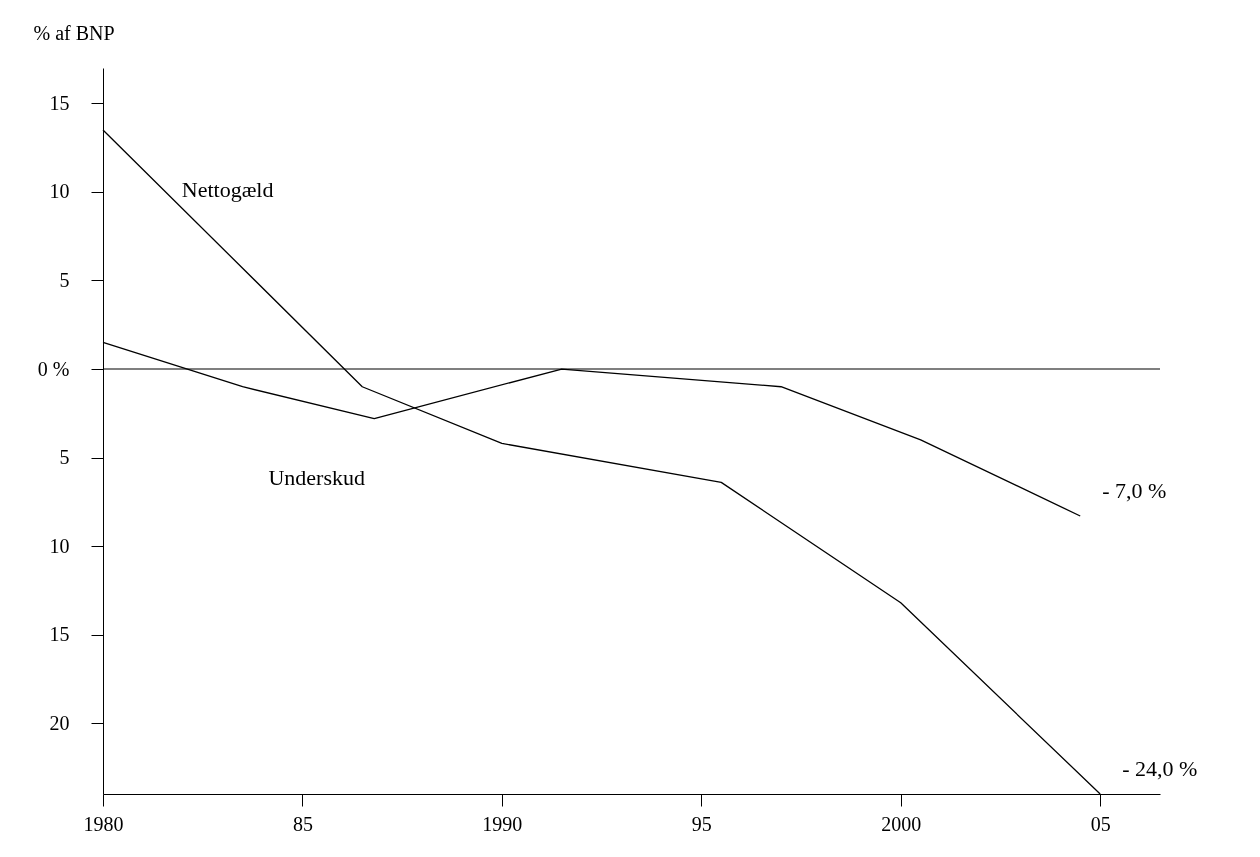 Image resolution: width=1260 pixels, height=857 pixels. Describe the element at coordinates (74, 32) in the screenshot. I see `y-axis-title: % af BNP` at that location.